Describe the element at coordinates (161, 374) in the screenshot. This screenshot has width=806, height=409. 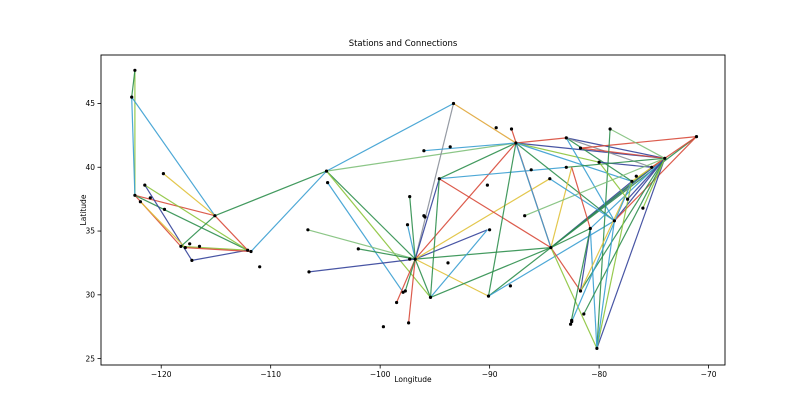
I see `x-tick-label-0: −120` at that location.